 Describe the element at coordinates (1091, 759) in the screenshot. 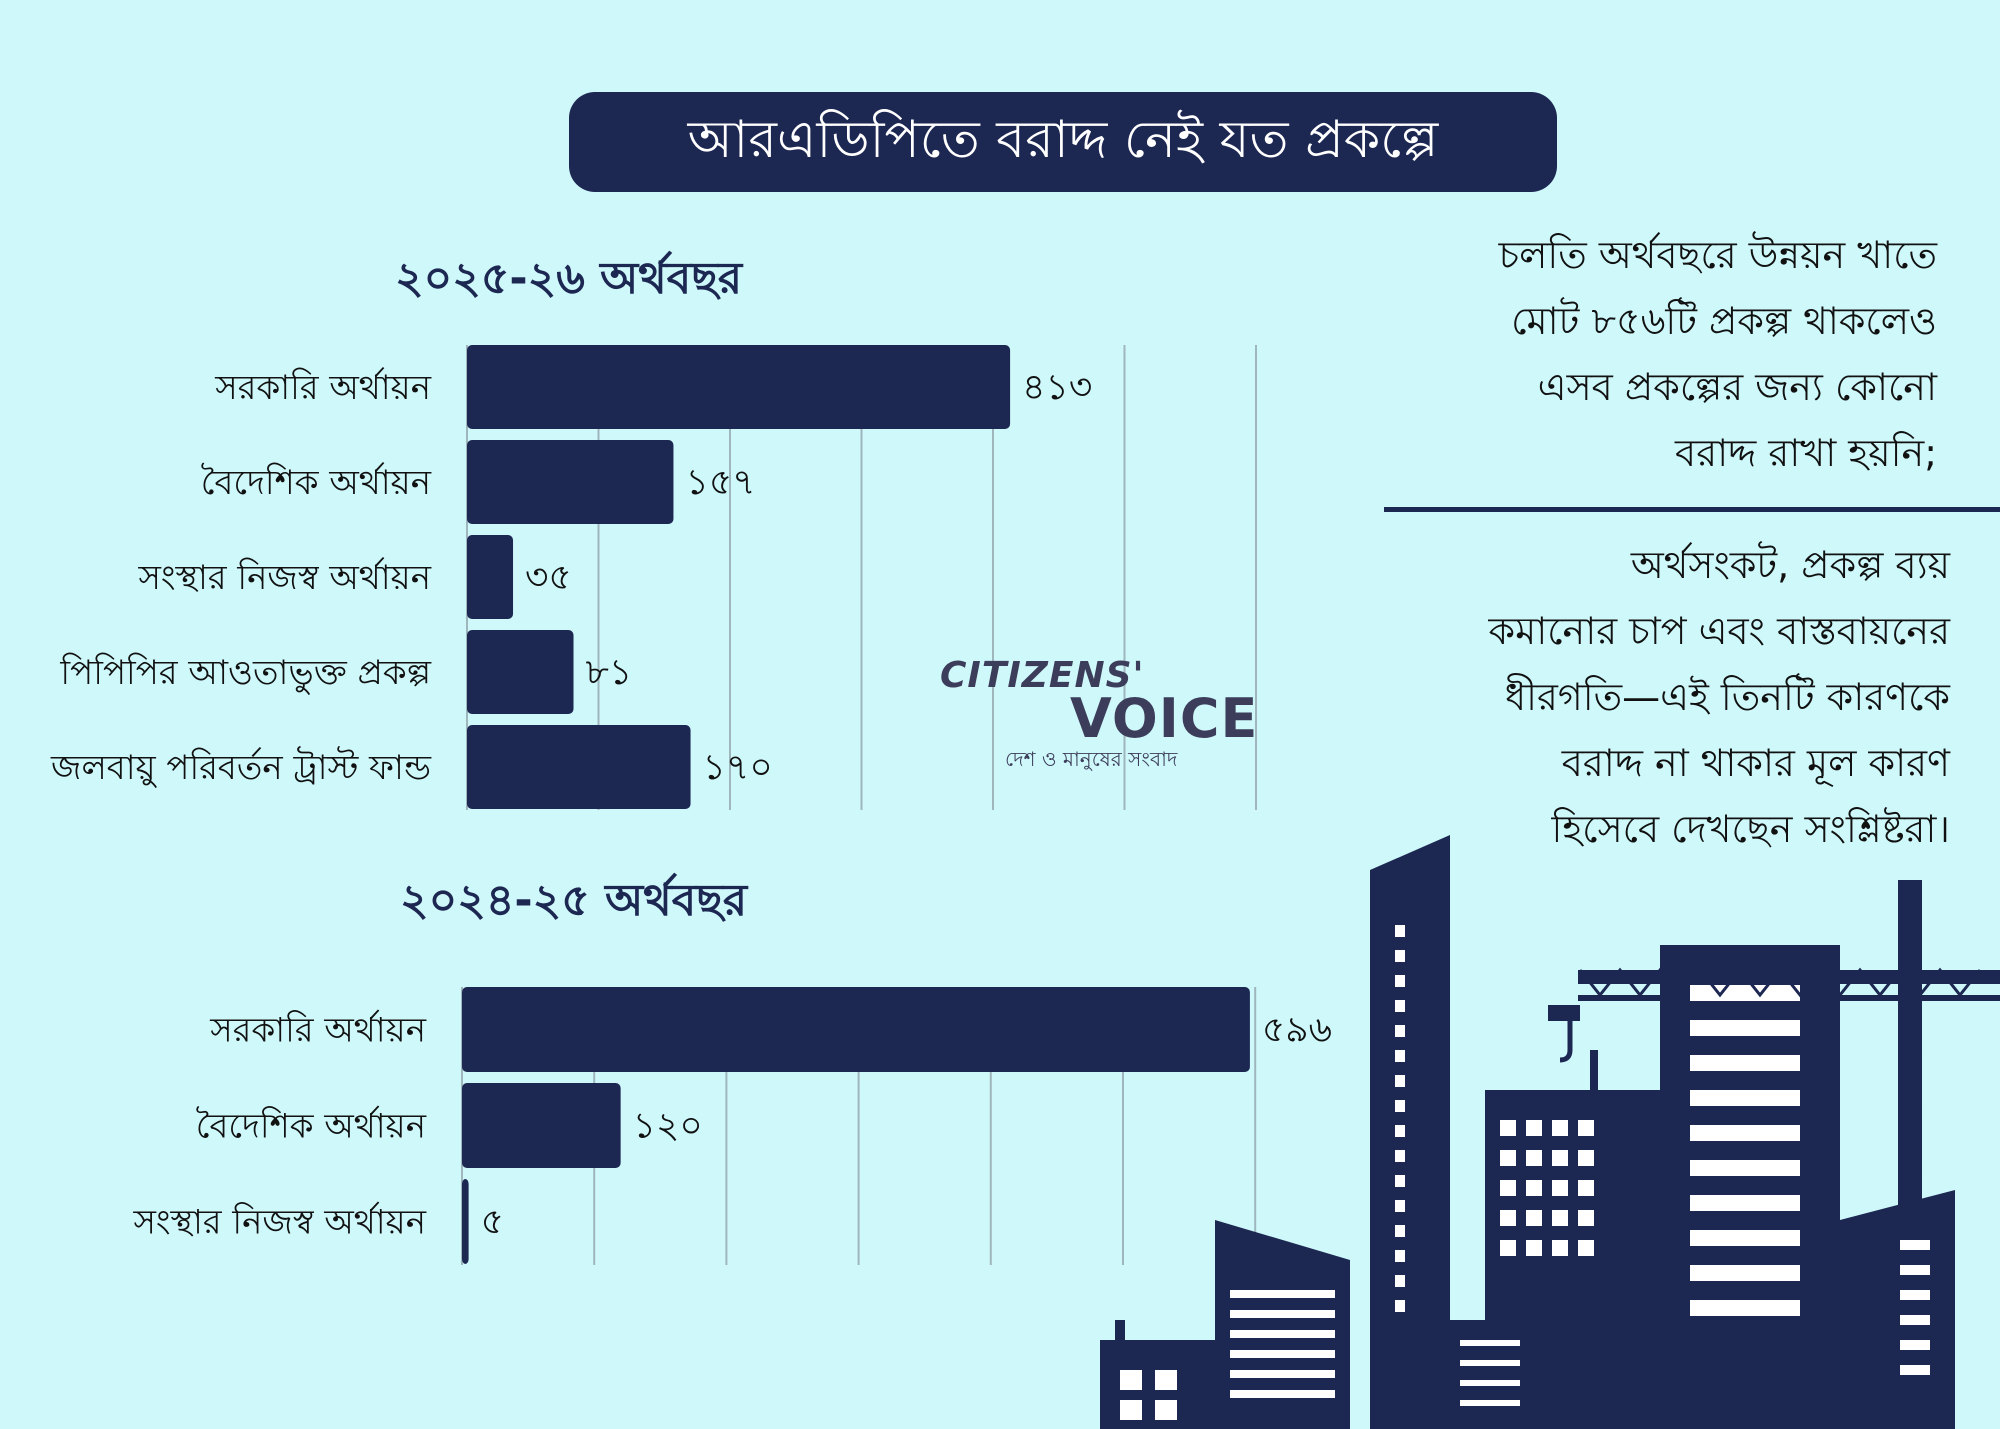

I see `logo-tagline: দেশ ও মানুষের সংবাদ` at that location.